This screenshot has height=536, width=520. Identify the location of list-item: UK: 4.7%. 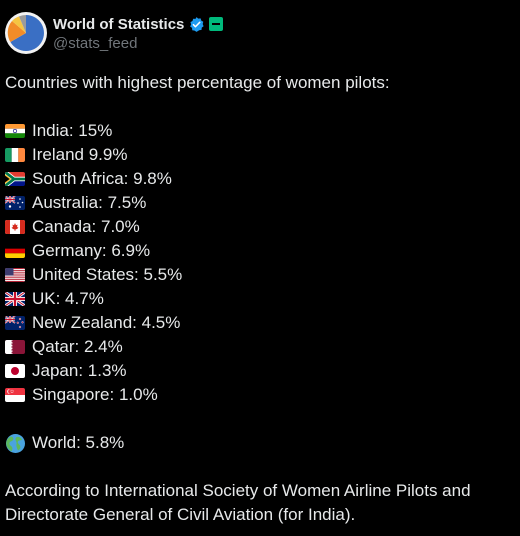
(260, 299).